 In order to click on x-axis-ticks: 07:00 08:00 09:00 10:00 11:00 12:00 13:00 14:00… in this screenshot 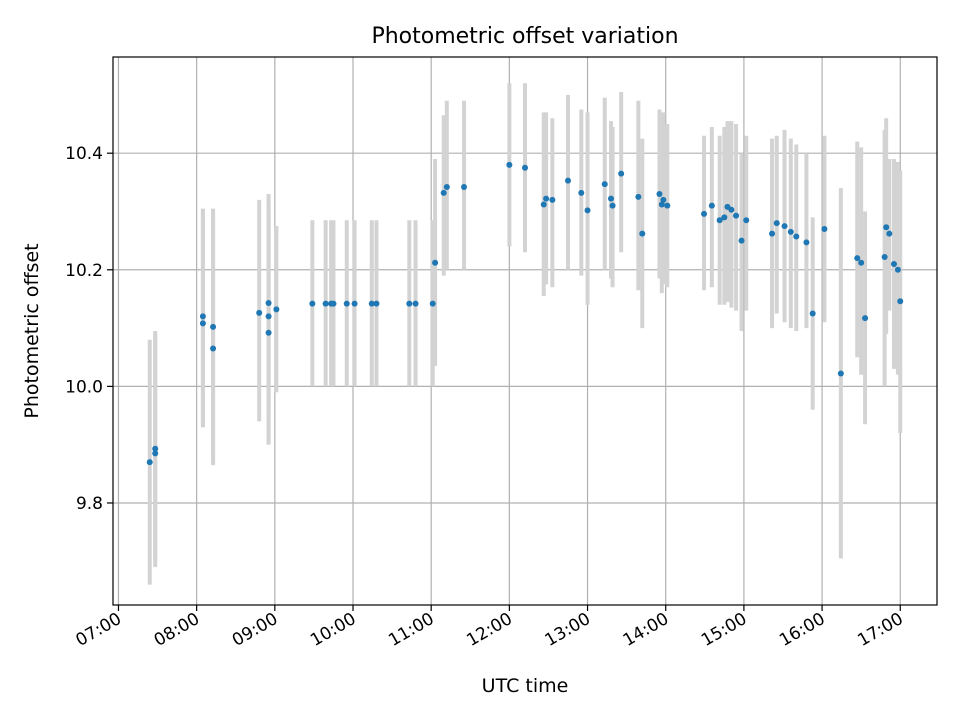, I will do `click(490, 628)`.